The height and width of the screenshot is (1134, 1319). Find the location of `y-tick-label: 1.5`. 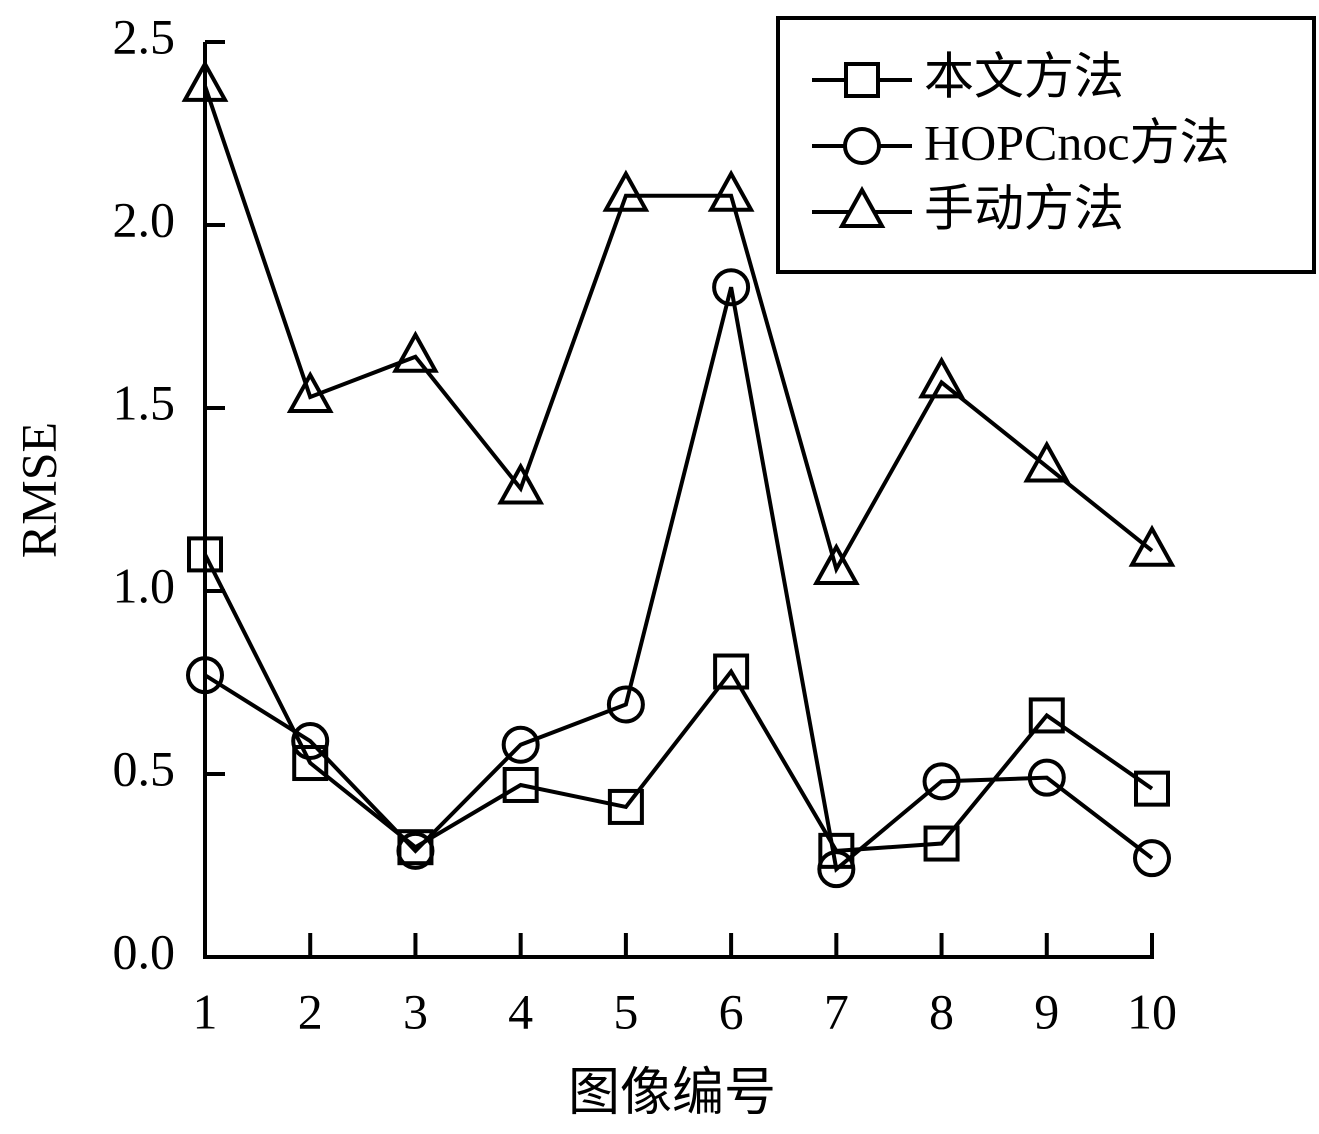

y-tick-label: 1.5 is located at coordinates (144, 402).